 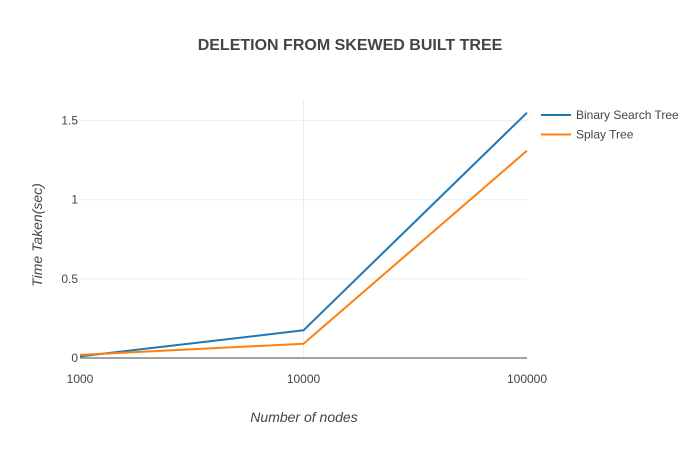 I want to click on y-tick-label: 0, so click(x=74, y=358).